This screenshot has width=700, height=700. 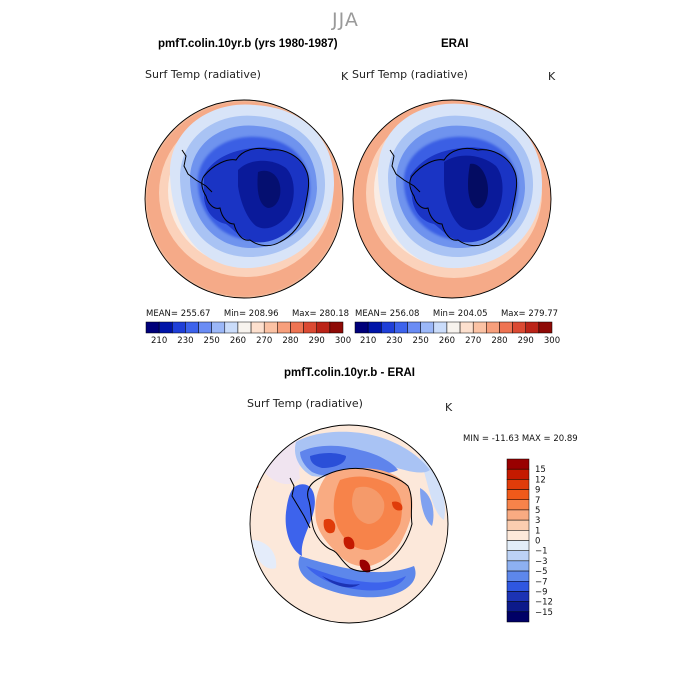 I want to click on top-right-colorbar-tick-label: 270, so click(x=473, y=341).